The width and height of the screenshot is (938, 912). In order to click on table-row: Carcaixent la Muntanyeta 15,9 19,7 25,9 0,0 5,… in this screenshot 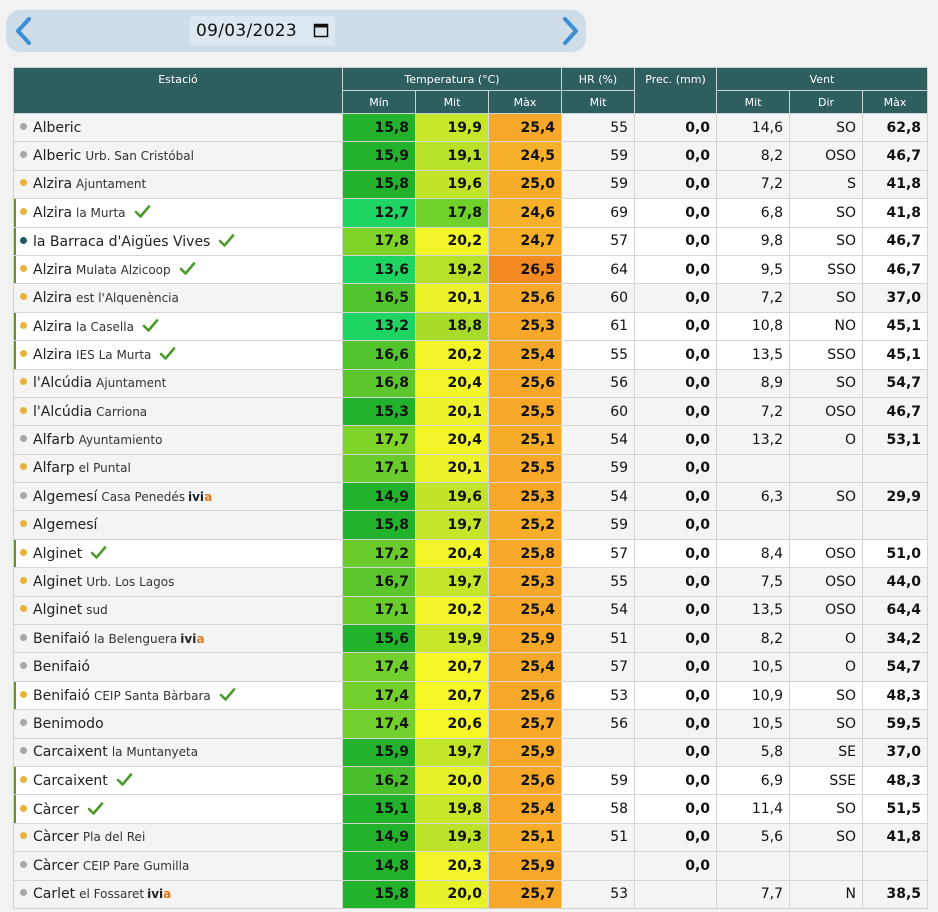, I will do `click(471, 752)`.